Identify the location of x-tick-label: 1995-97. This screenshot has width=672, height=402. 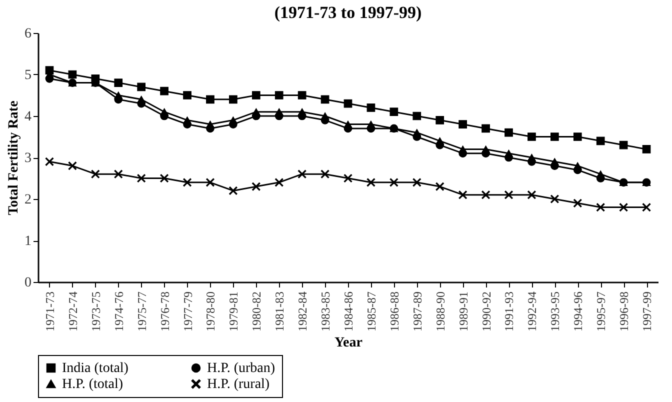
(601, 312).